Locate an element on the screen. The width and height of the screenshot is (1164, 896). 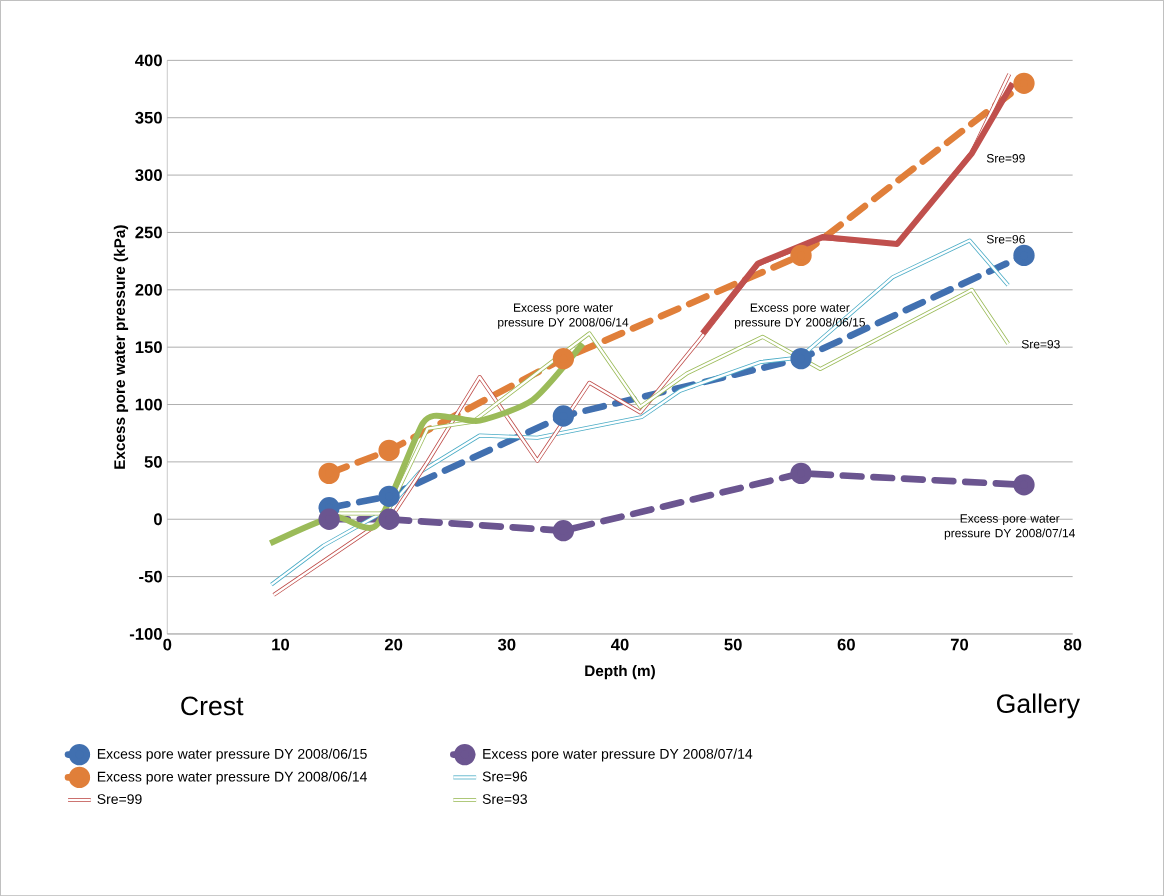
annotation: Sre=93 is located at coordinates (1040, 344).